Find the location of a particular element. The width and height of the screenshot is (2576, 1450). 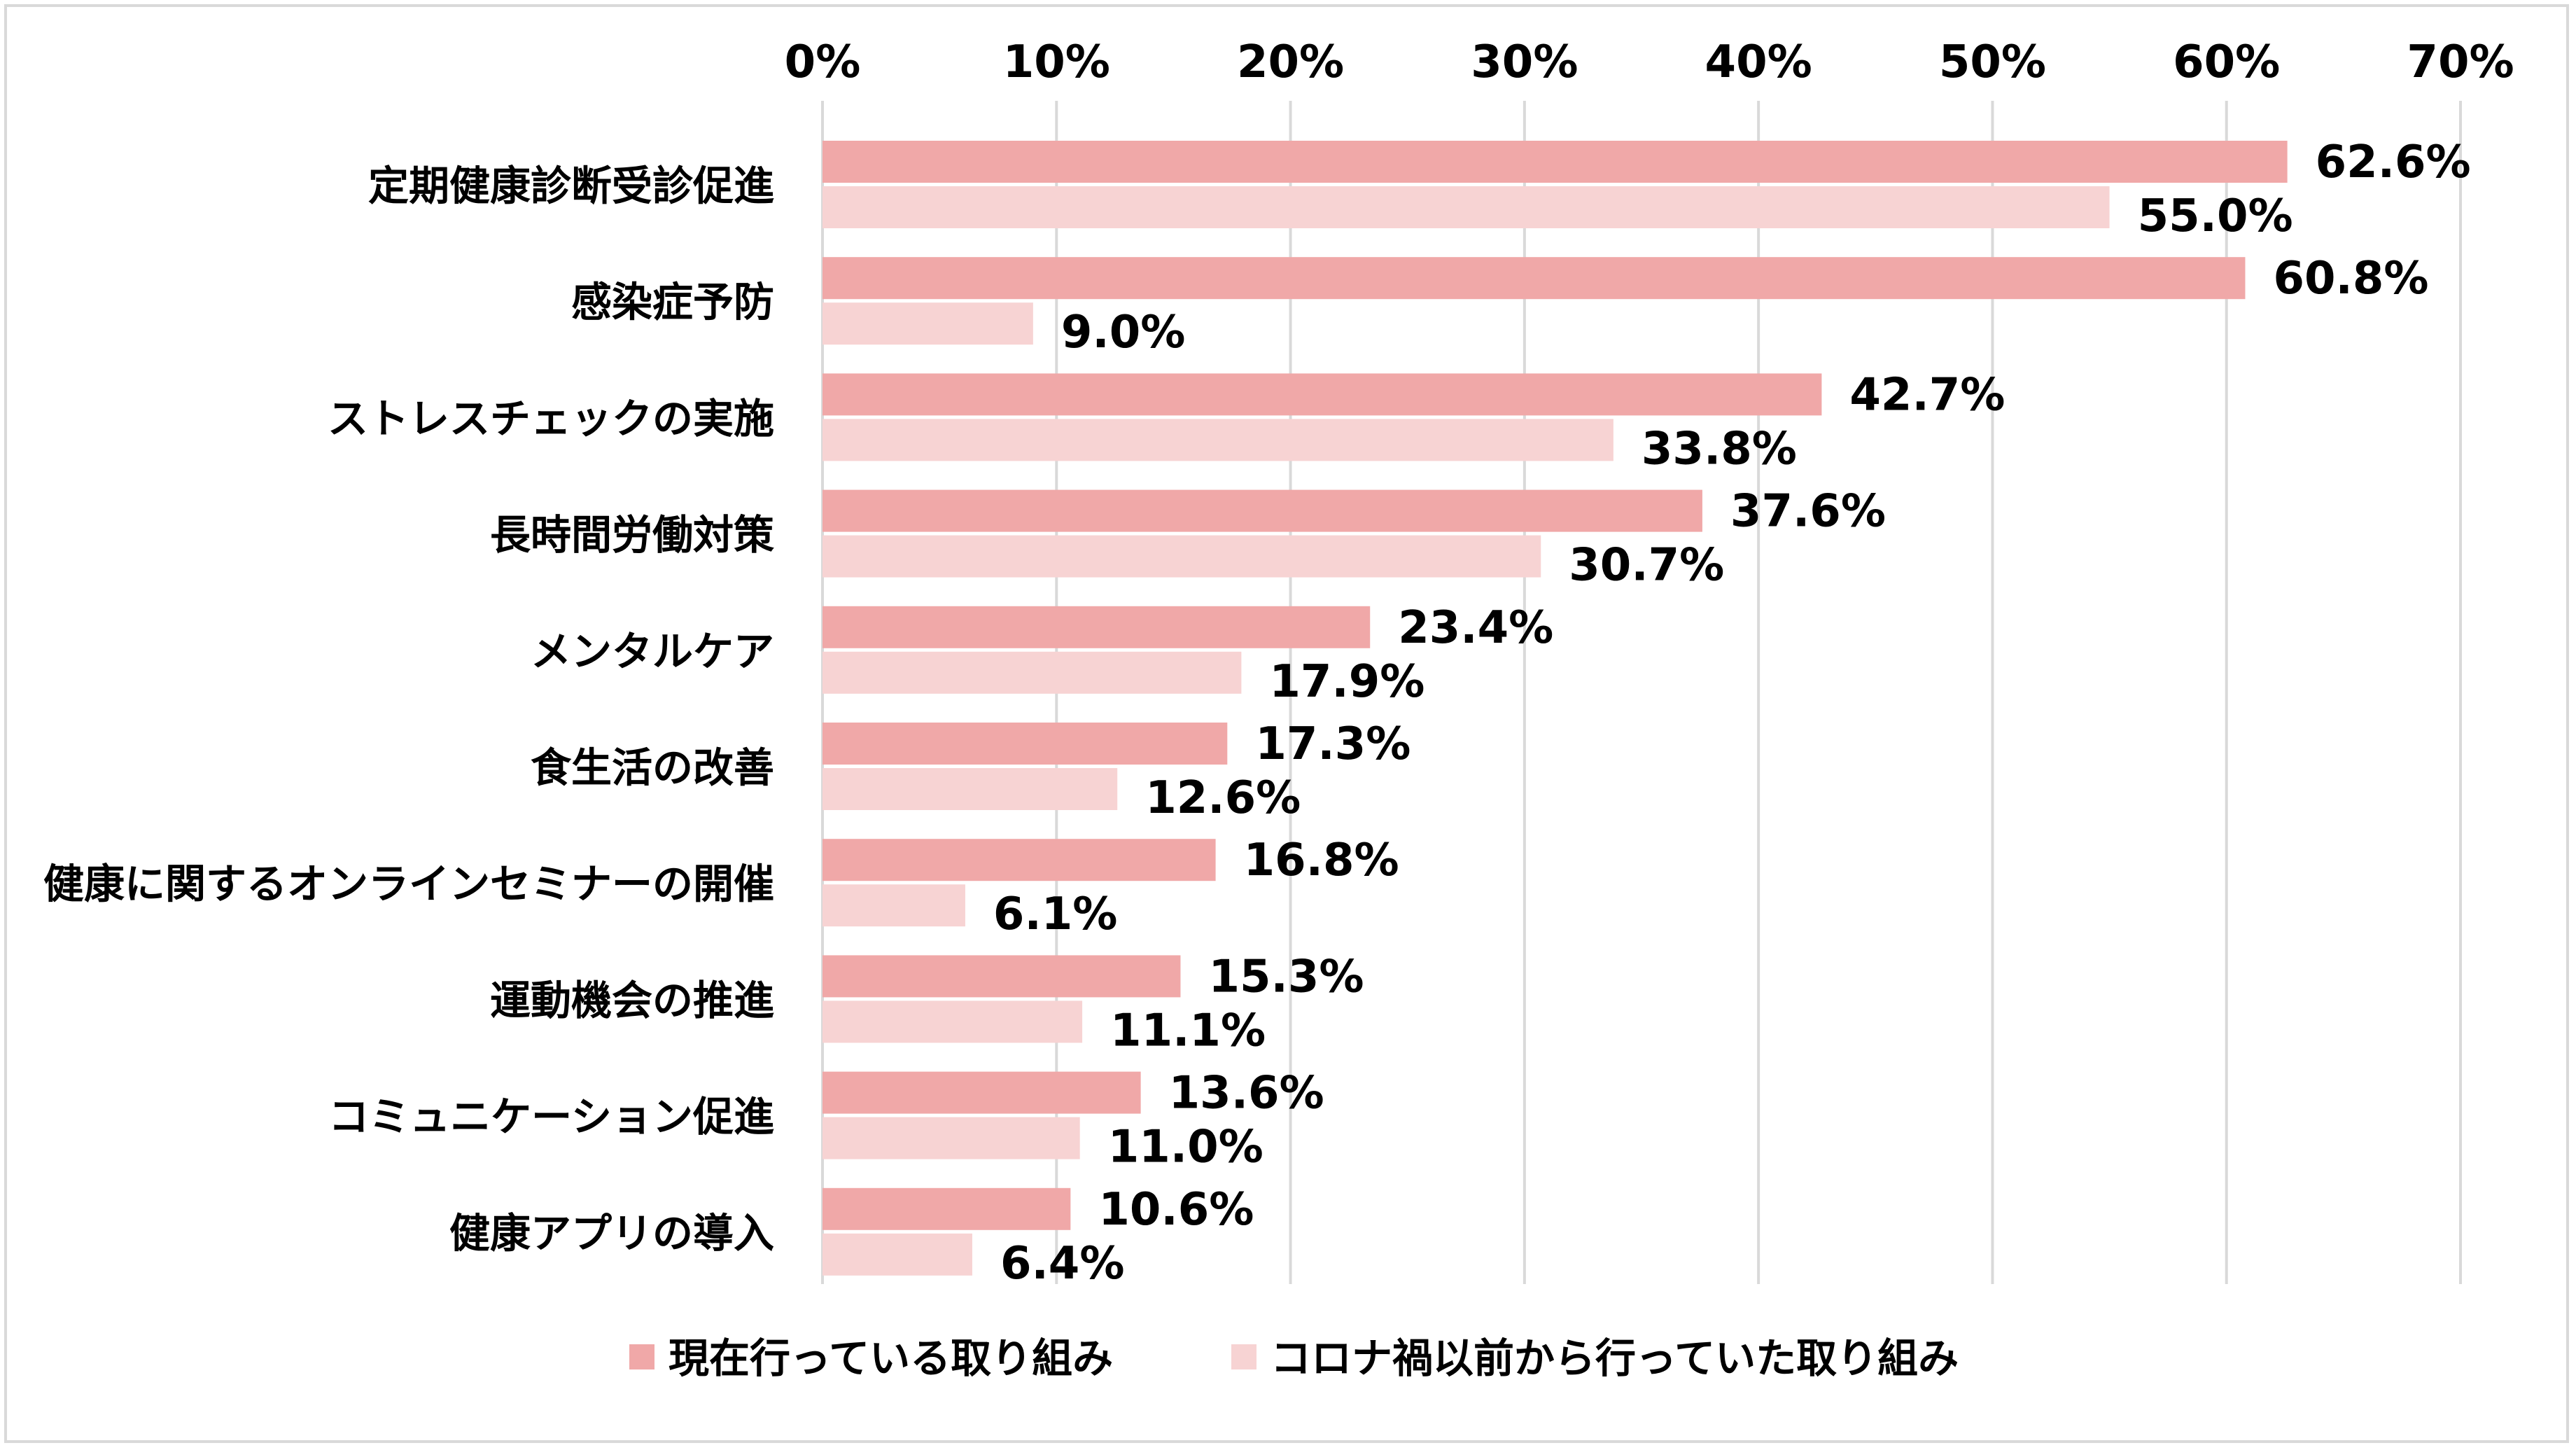

data-label: 17.3% is located at coordinates (1332, 744).